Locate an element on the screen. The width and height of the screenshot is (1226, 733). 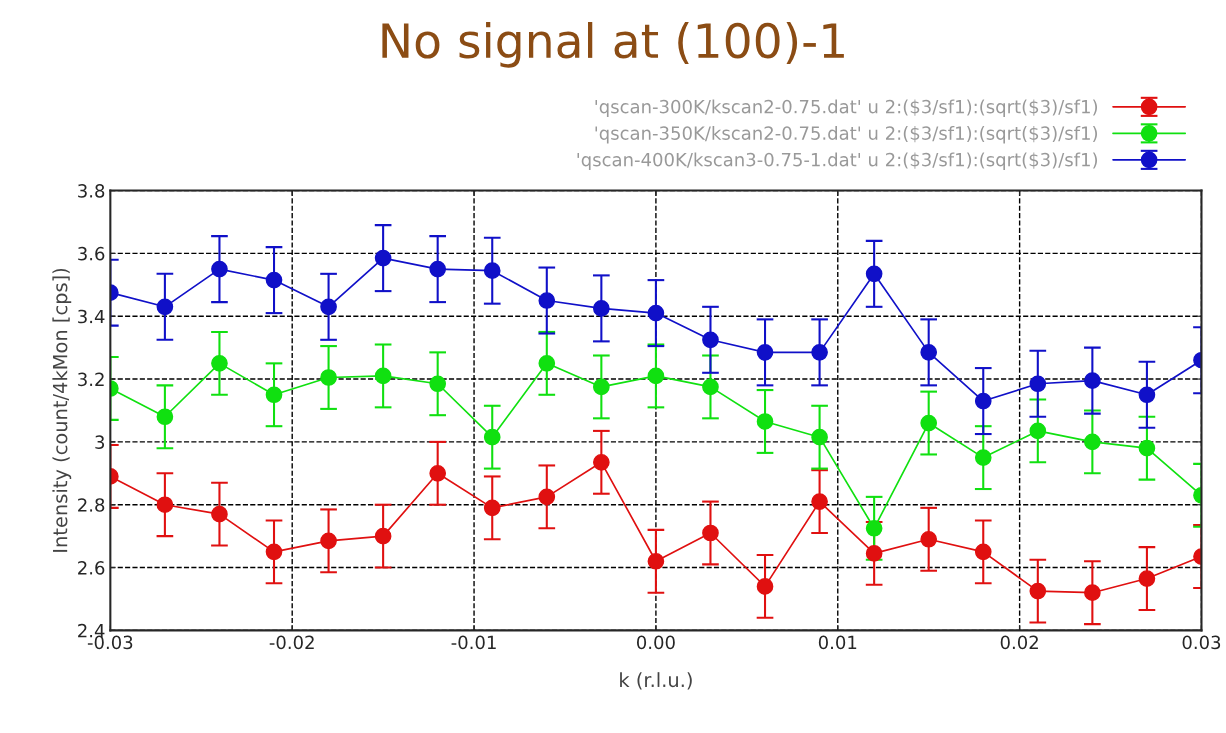
y-tick-label: 3 is located at coordinates (100, 442).